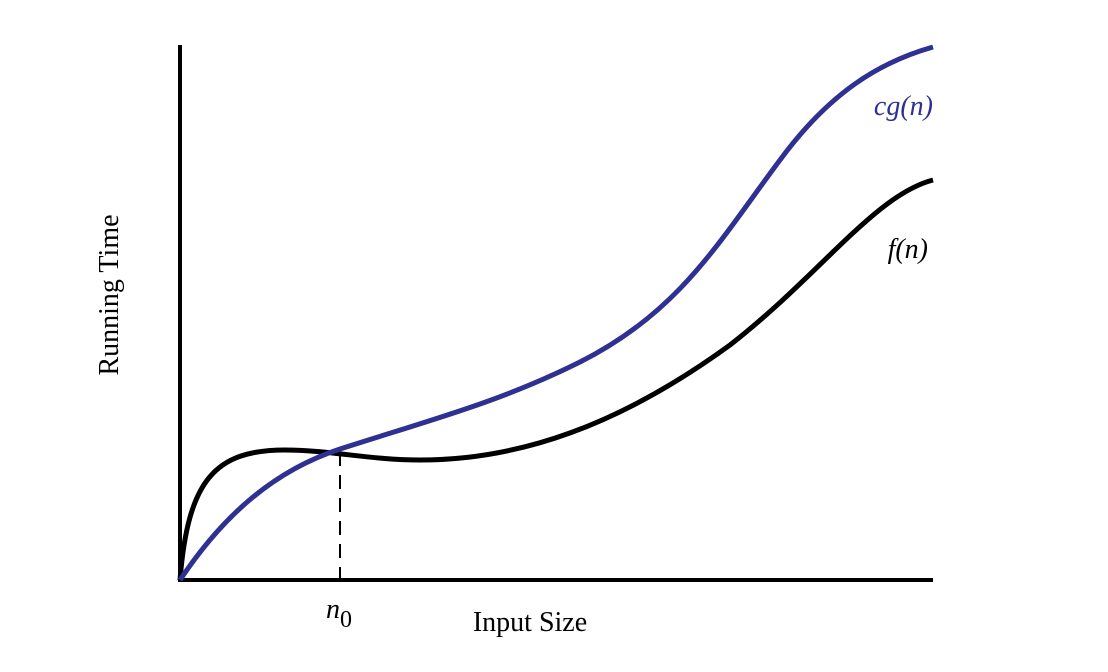  I want to click on f-label: f(n), so click(908, 249).